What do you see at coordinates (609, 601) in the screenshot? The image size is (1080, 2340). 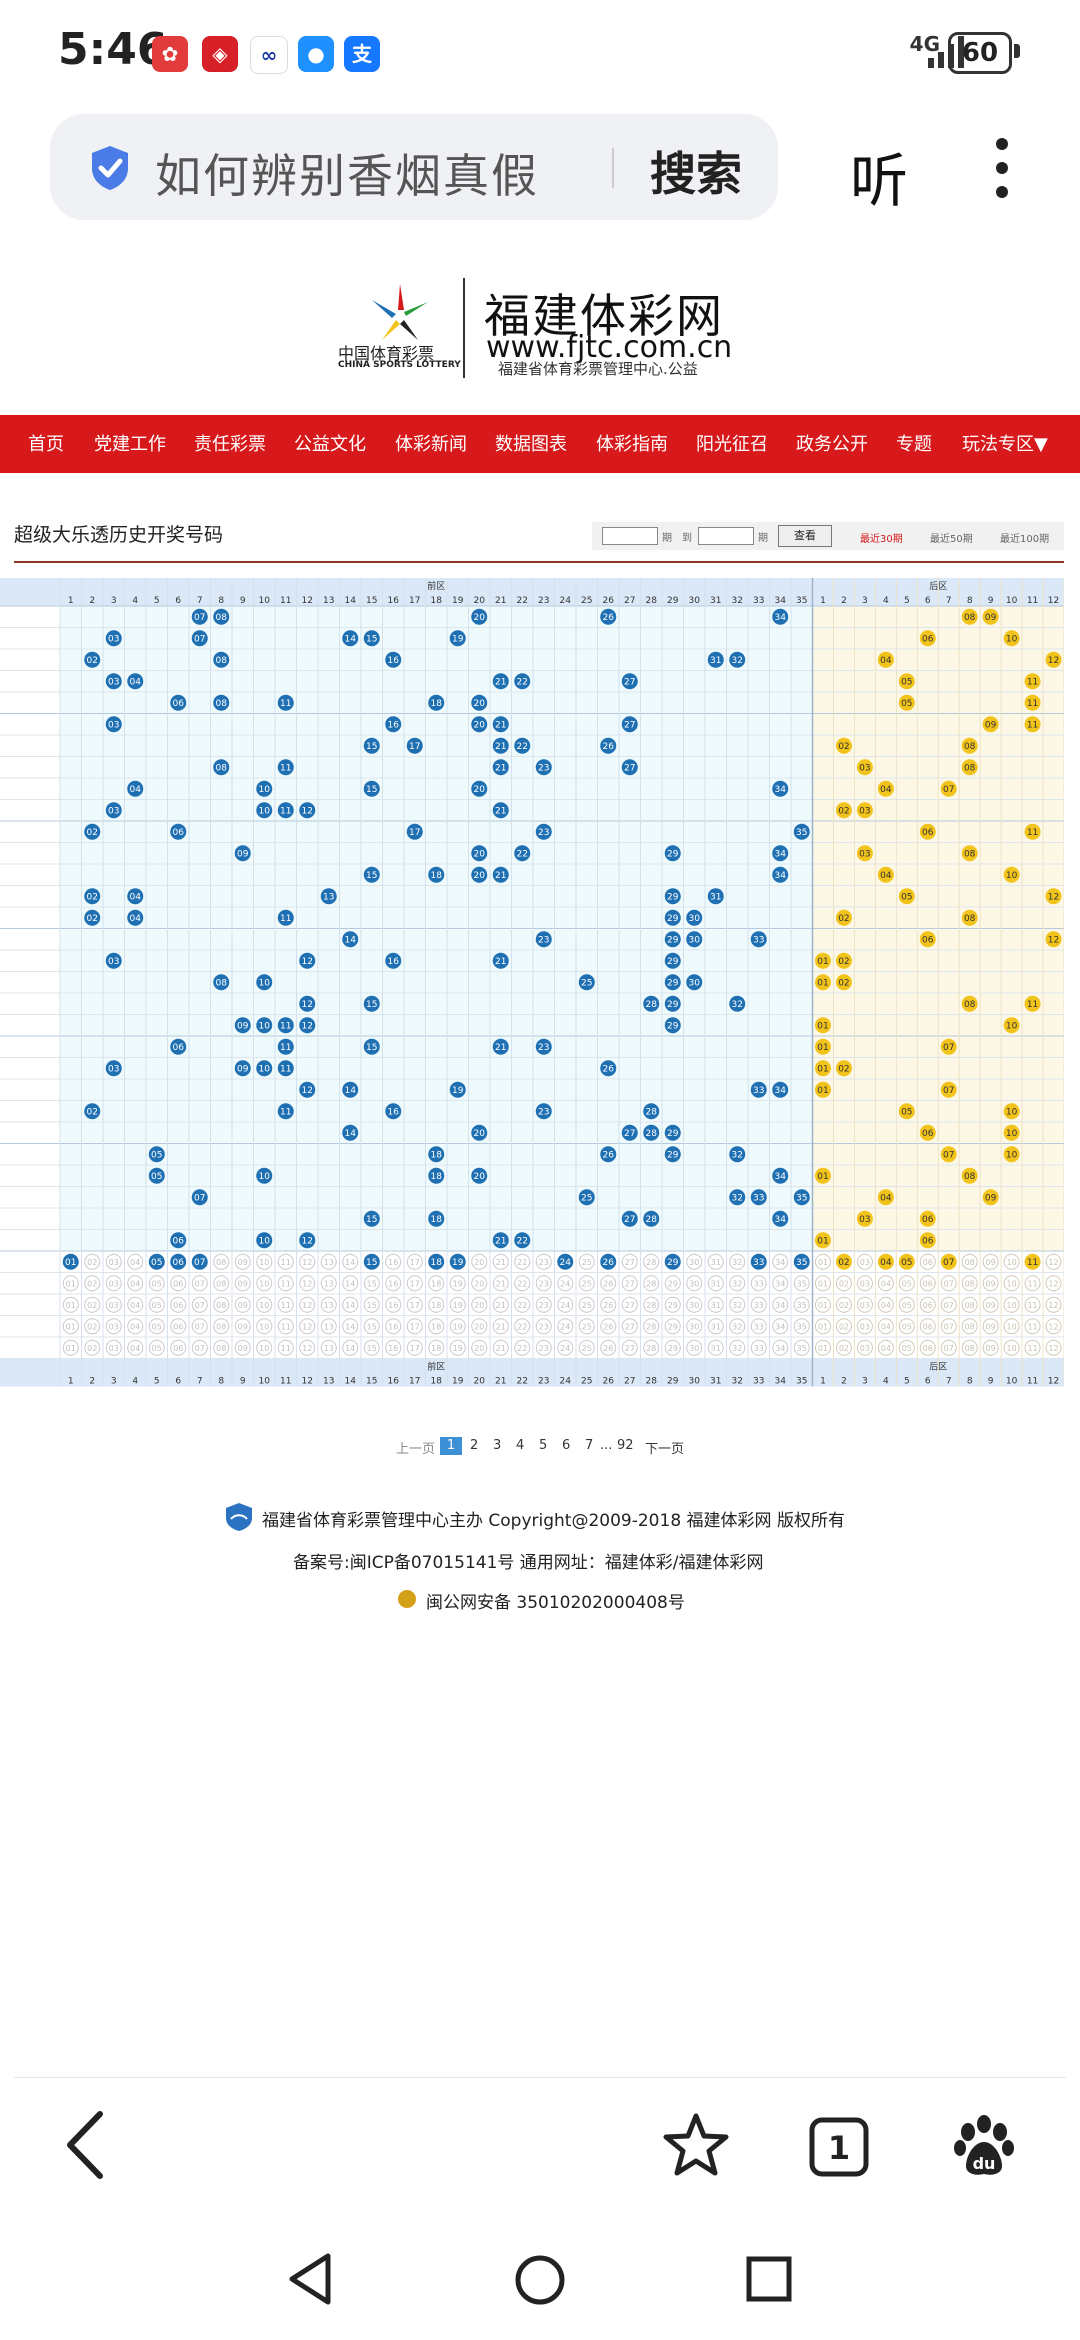 I see `front-col-number: 26` at bounding box center [609, 601].